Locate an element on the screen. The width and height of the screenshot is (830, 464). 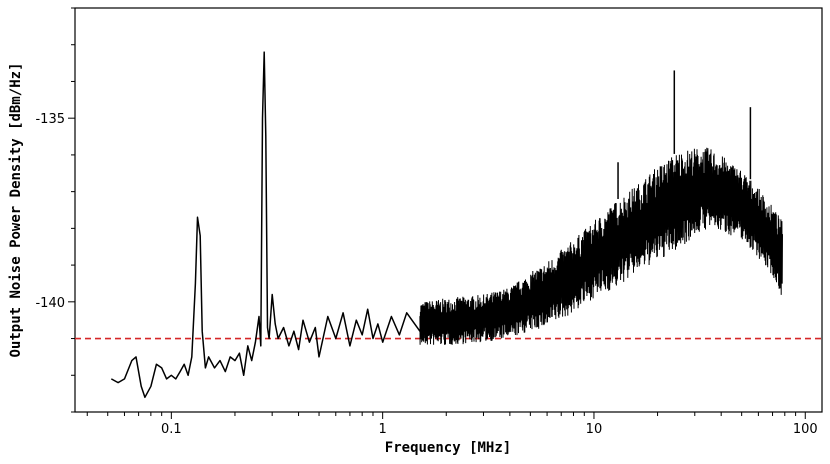
y-tick-label: -140 is located at coordinates (50, 303).